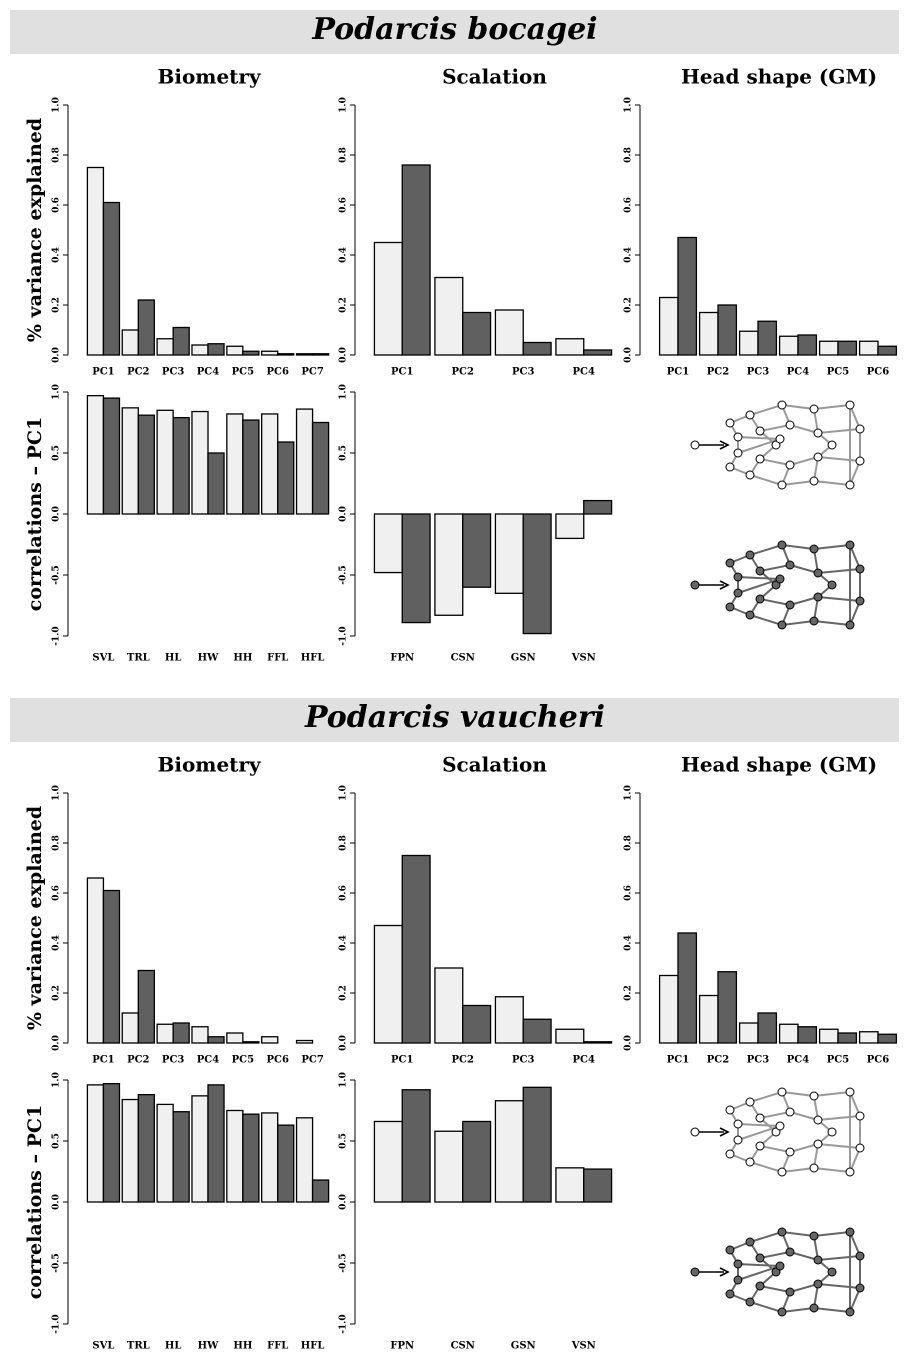  Describe the element at coordinates (402, 1060) in the screenshot. I see `x-tick-label: PC1` at that location.